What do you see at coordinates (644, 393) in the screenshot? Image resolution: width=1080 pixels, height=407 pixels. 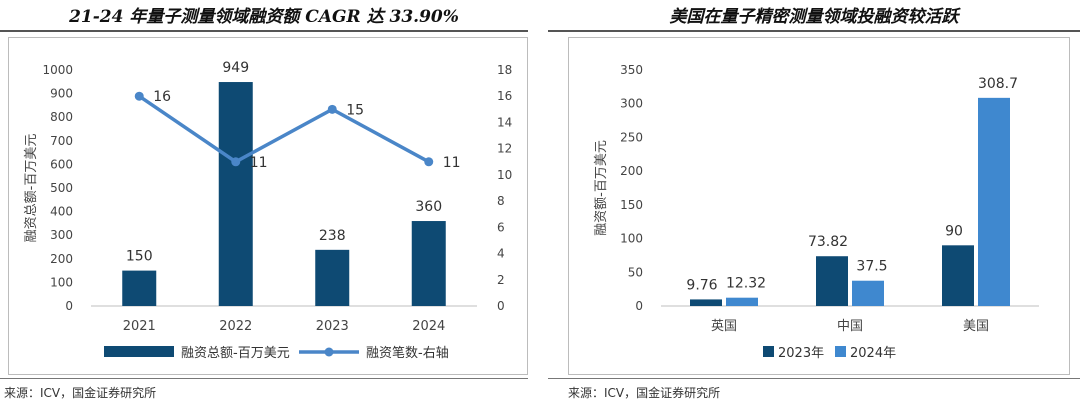 I see `source-note-right: 来源：ICV，国金证券研究所` at bounding box center [644, 393].